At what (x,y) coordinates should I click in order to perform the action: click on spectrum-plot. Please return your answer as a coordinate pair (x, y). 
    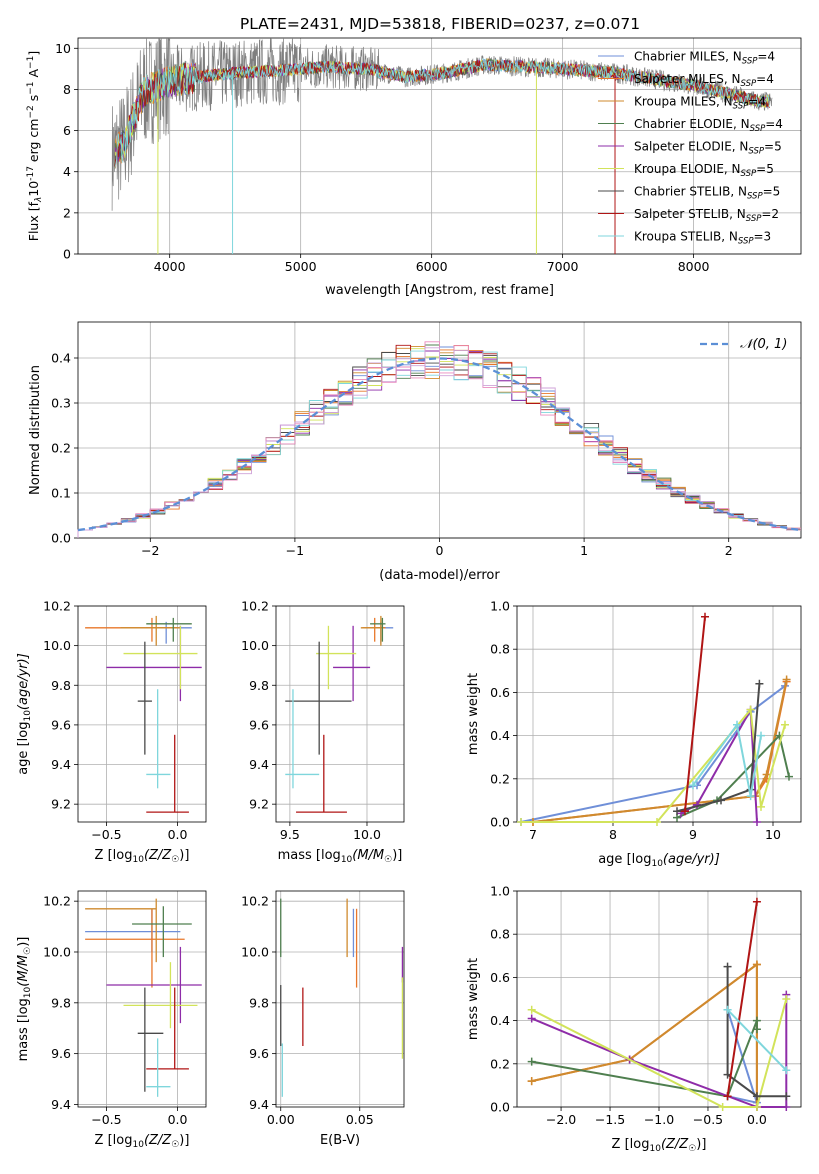
    Looking at the image, I should click on (442, 146).